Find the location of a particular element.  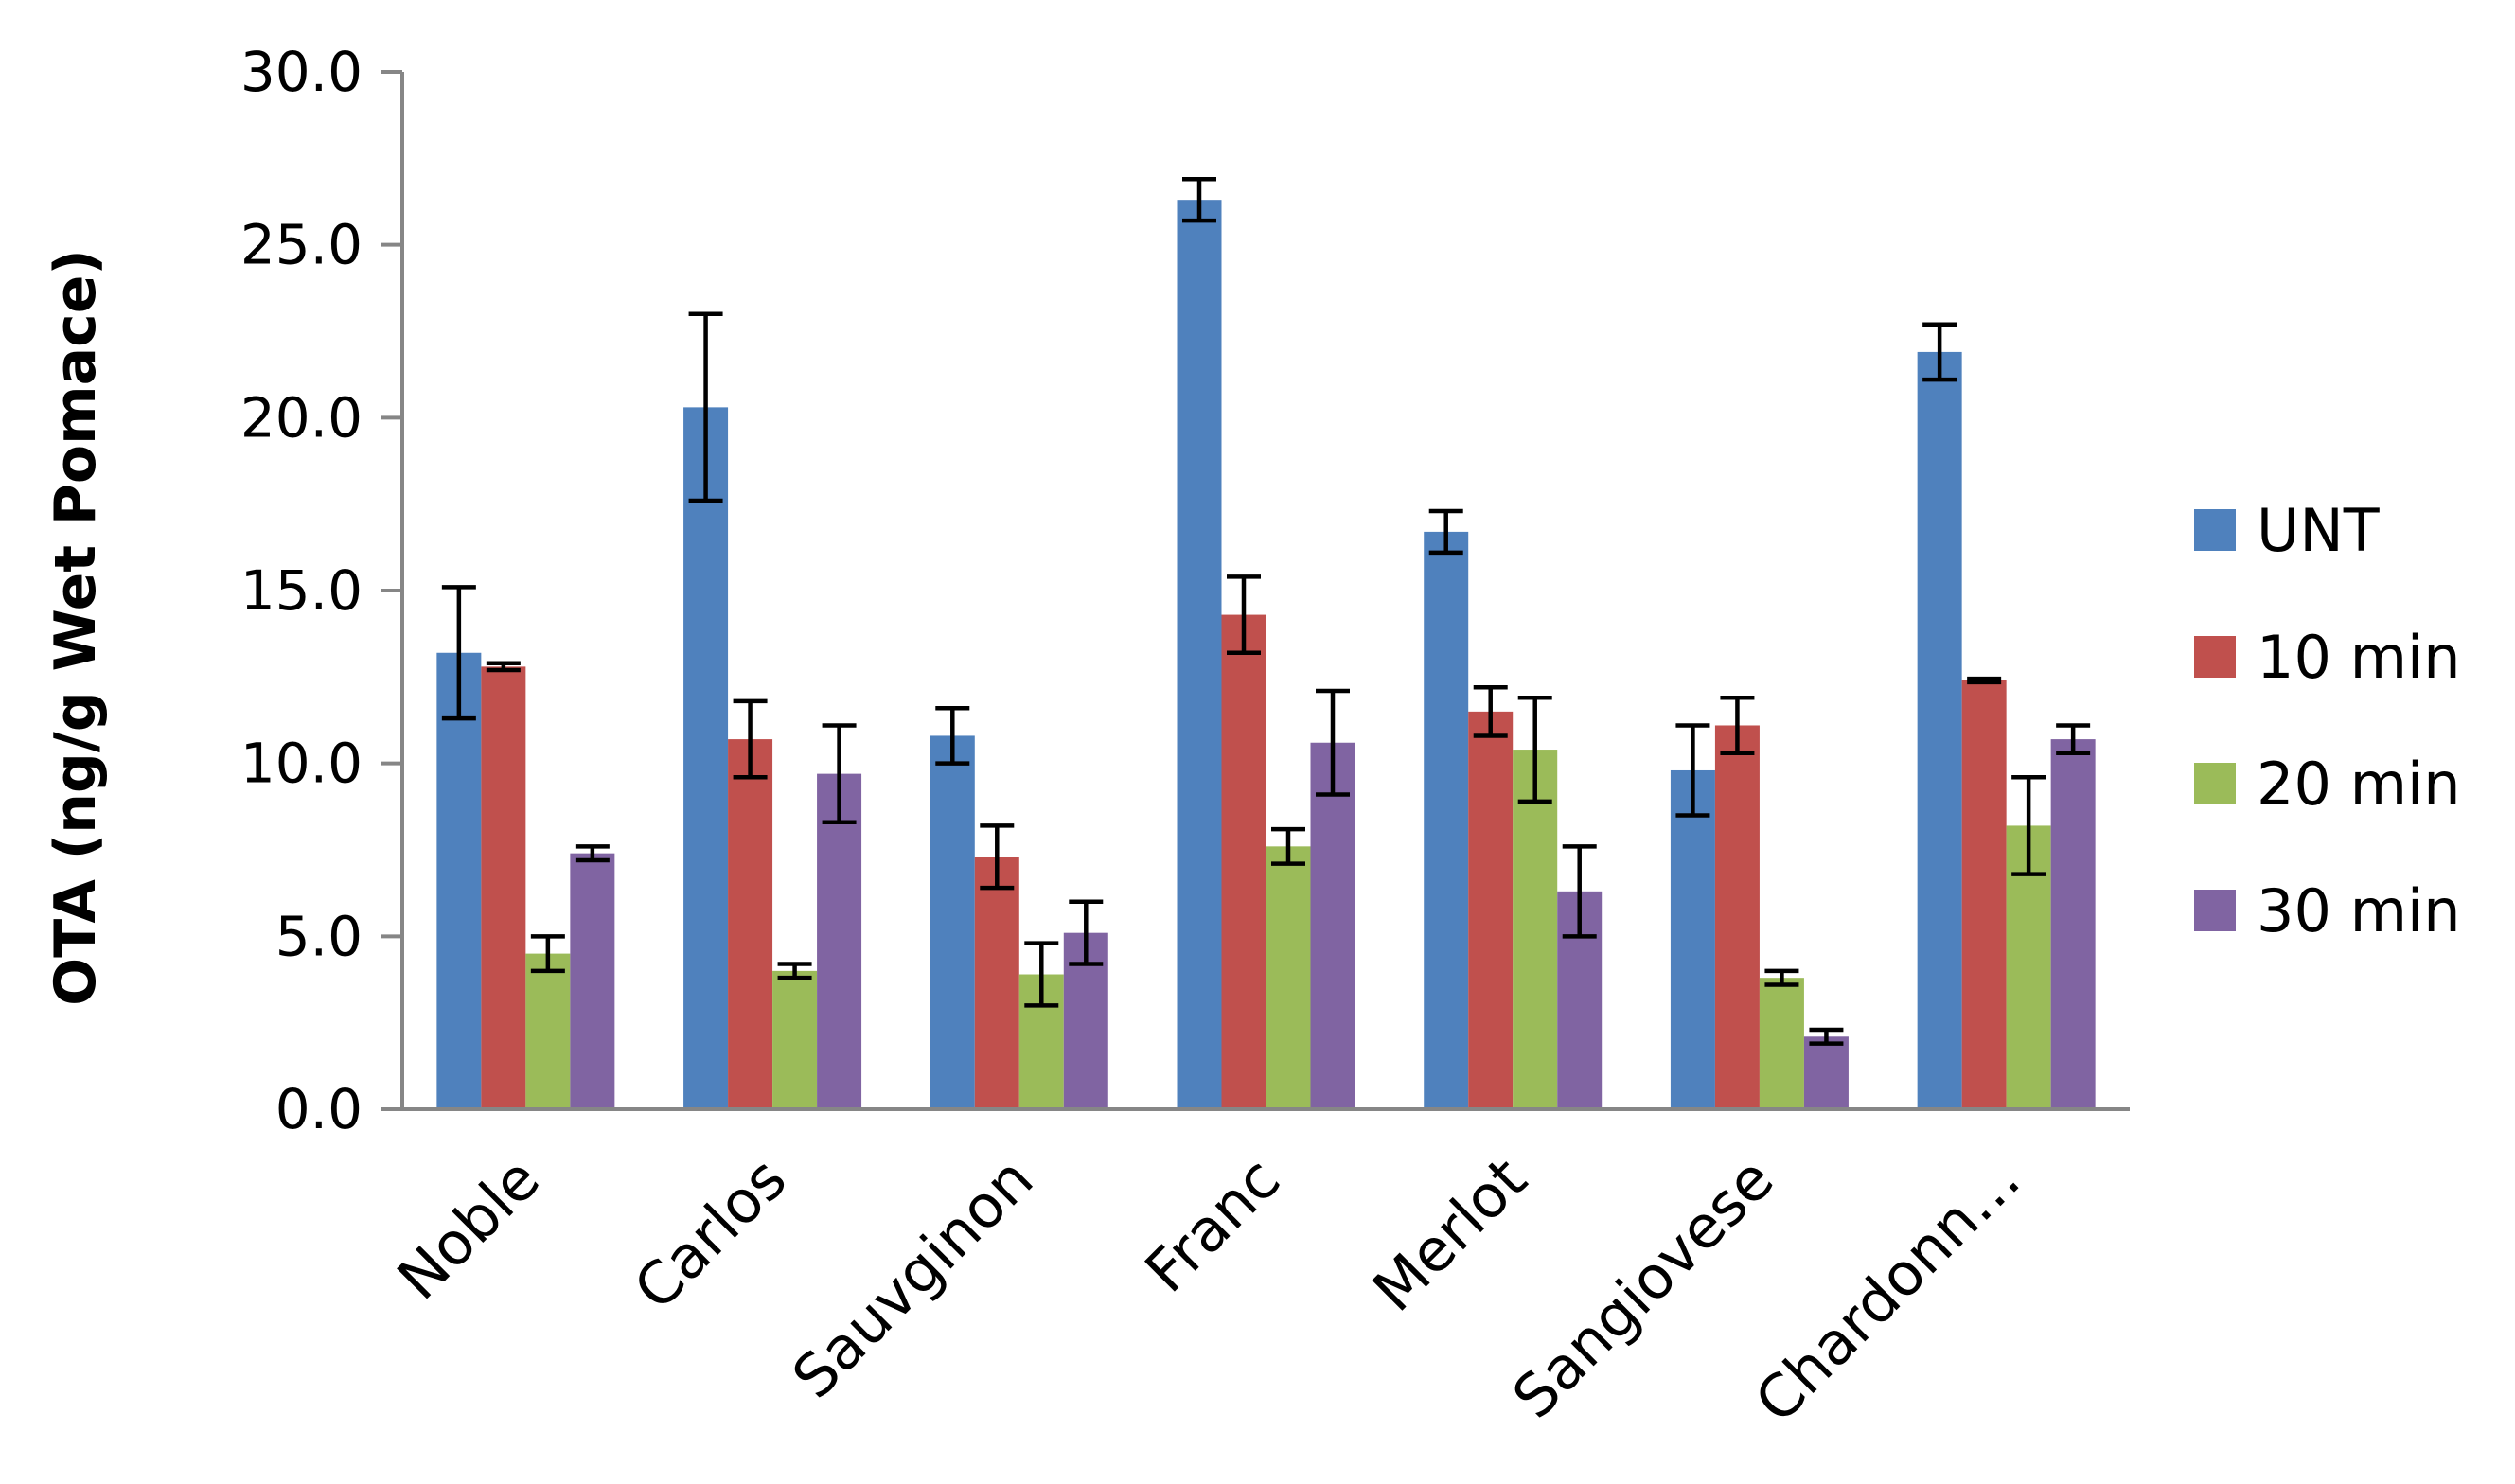

legend-label: 30 min is located at coordinates (2359, 910).